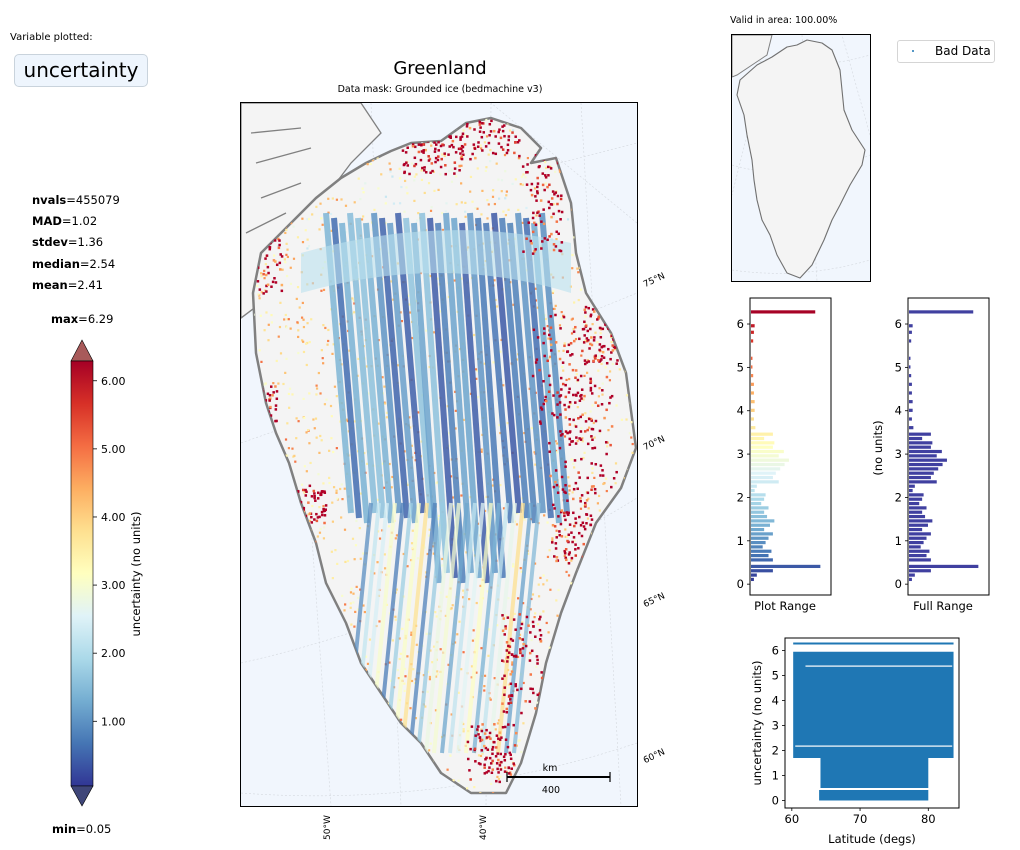 The height and width of the screenshot is (850, 1020). What do you see at coordinates (113, 381) in the screenshot?
I see `colorbar-tick-label: 6.00` at bounding box center [113, 381].